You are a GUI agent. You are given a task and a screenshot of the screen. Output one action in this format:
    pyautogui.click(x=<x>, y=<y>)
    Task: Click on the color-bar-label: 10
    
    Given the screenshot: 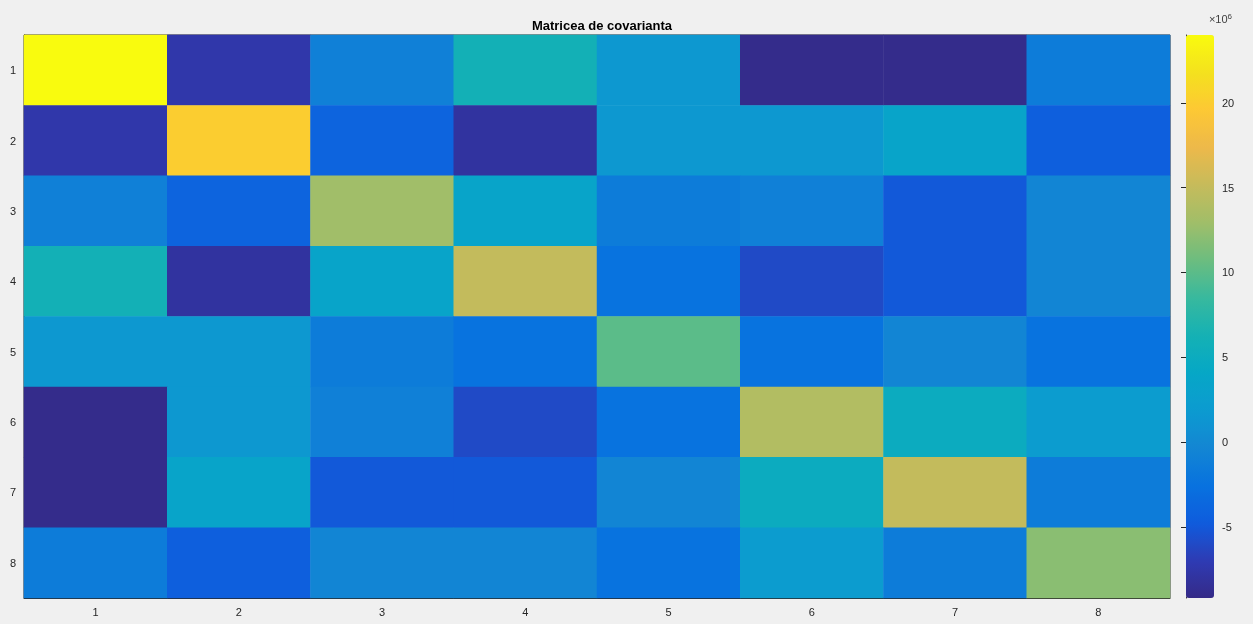 What is the action you would take?
    pyautogui.click(x=1228, y=272)
    